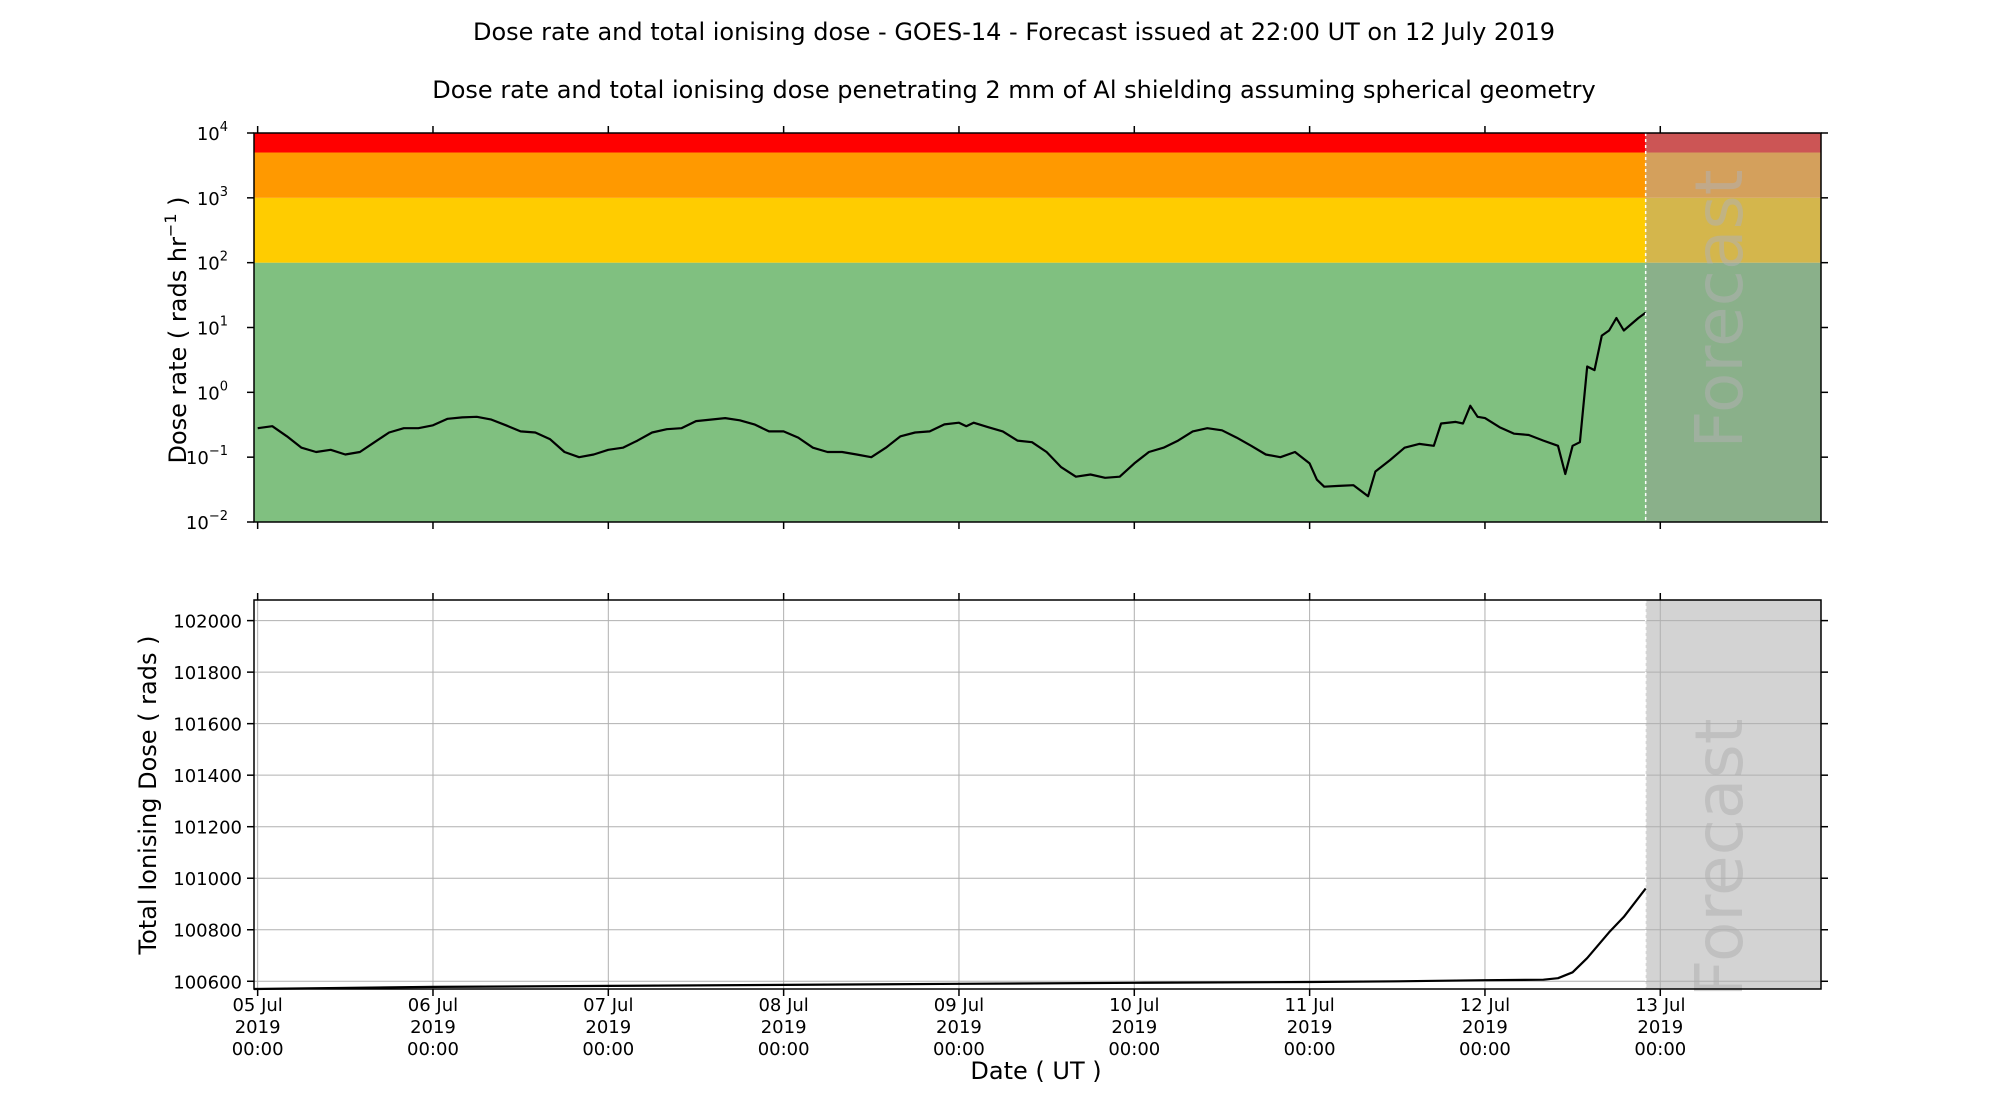 Image resolution: width=2000 pixels, height=1100 pixels. What do you see at coordinates (433, 1005) in the screenshot?
I see `date-tick-line: 06 Jul` at bounding box center [433, 1005].